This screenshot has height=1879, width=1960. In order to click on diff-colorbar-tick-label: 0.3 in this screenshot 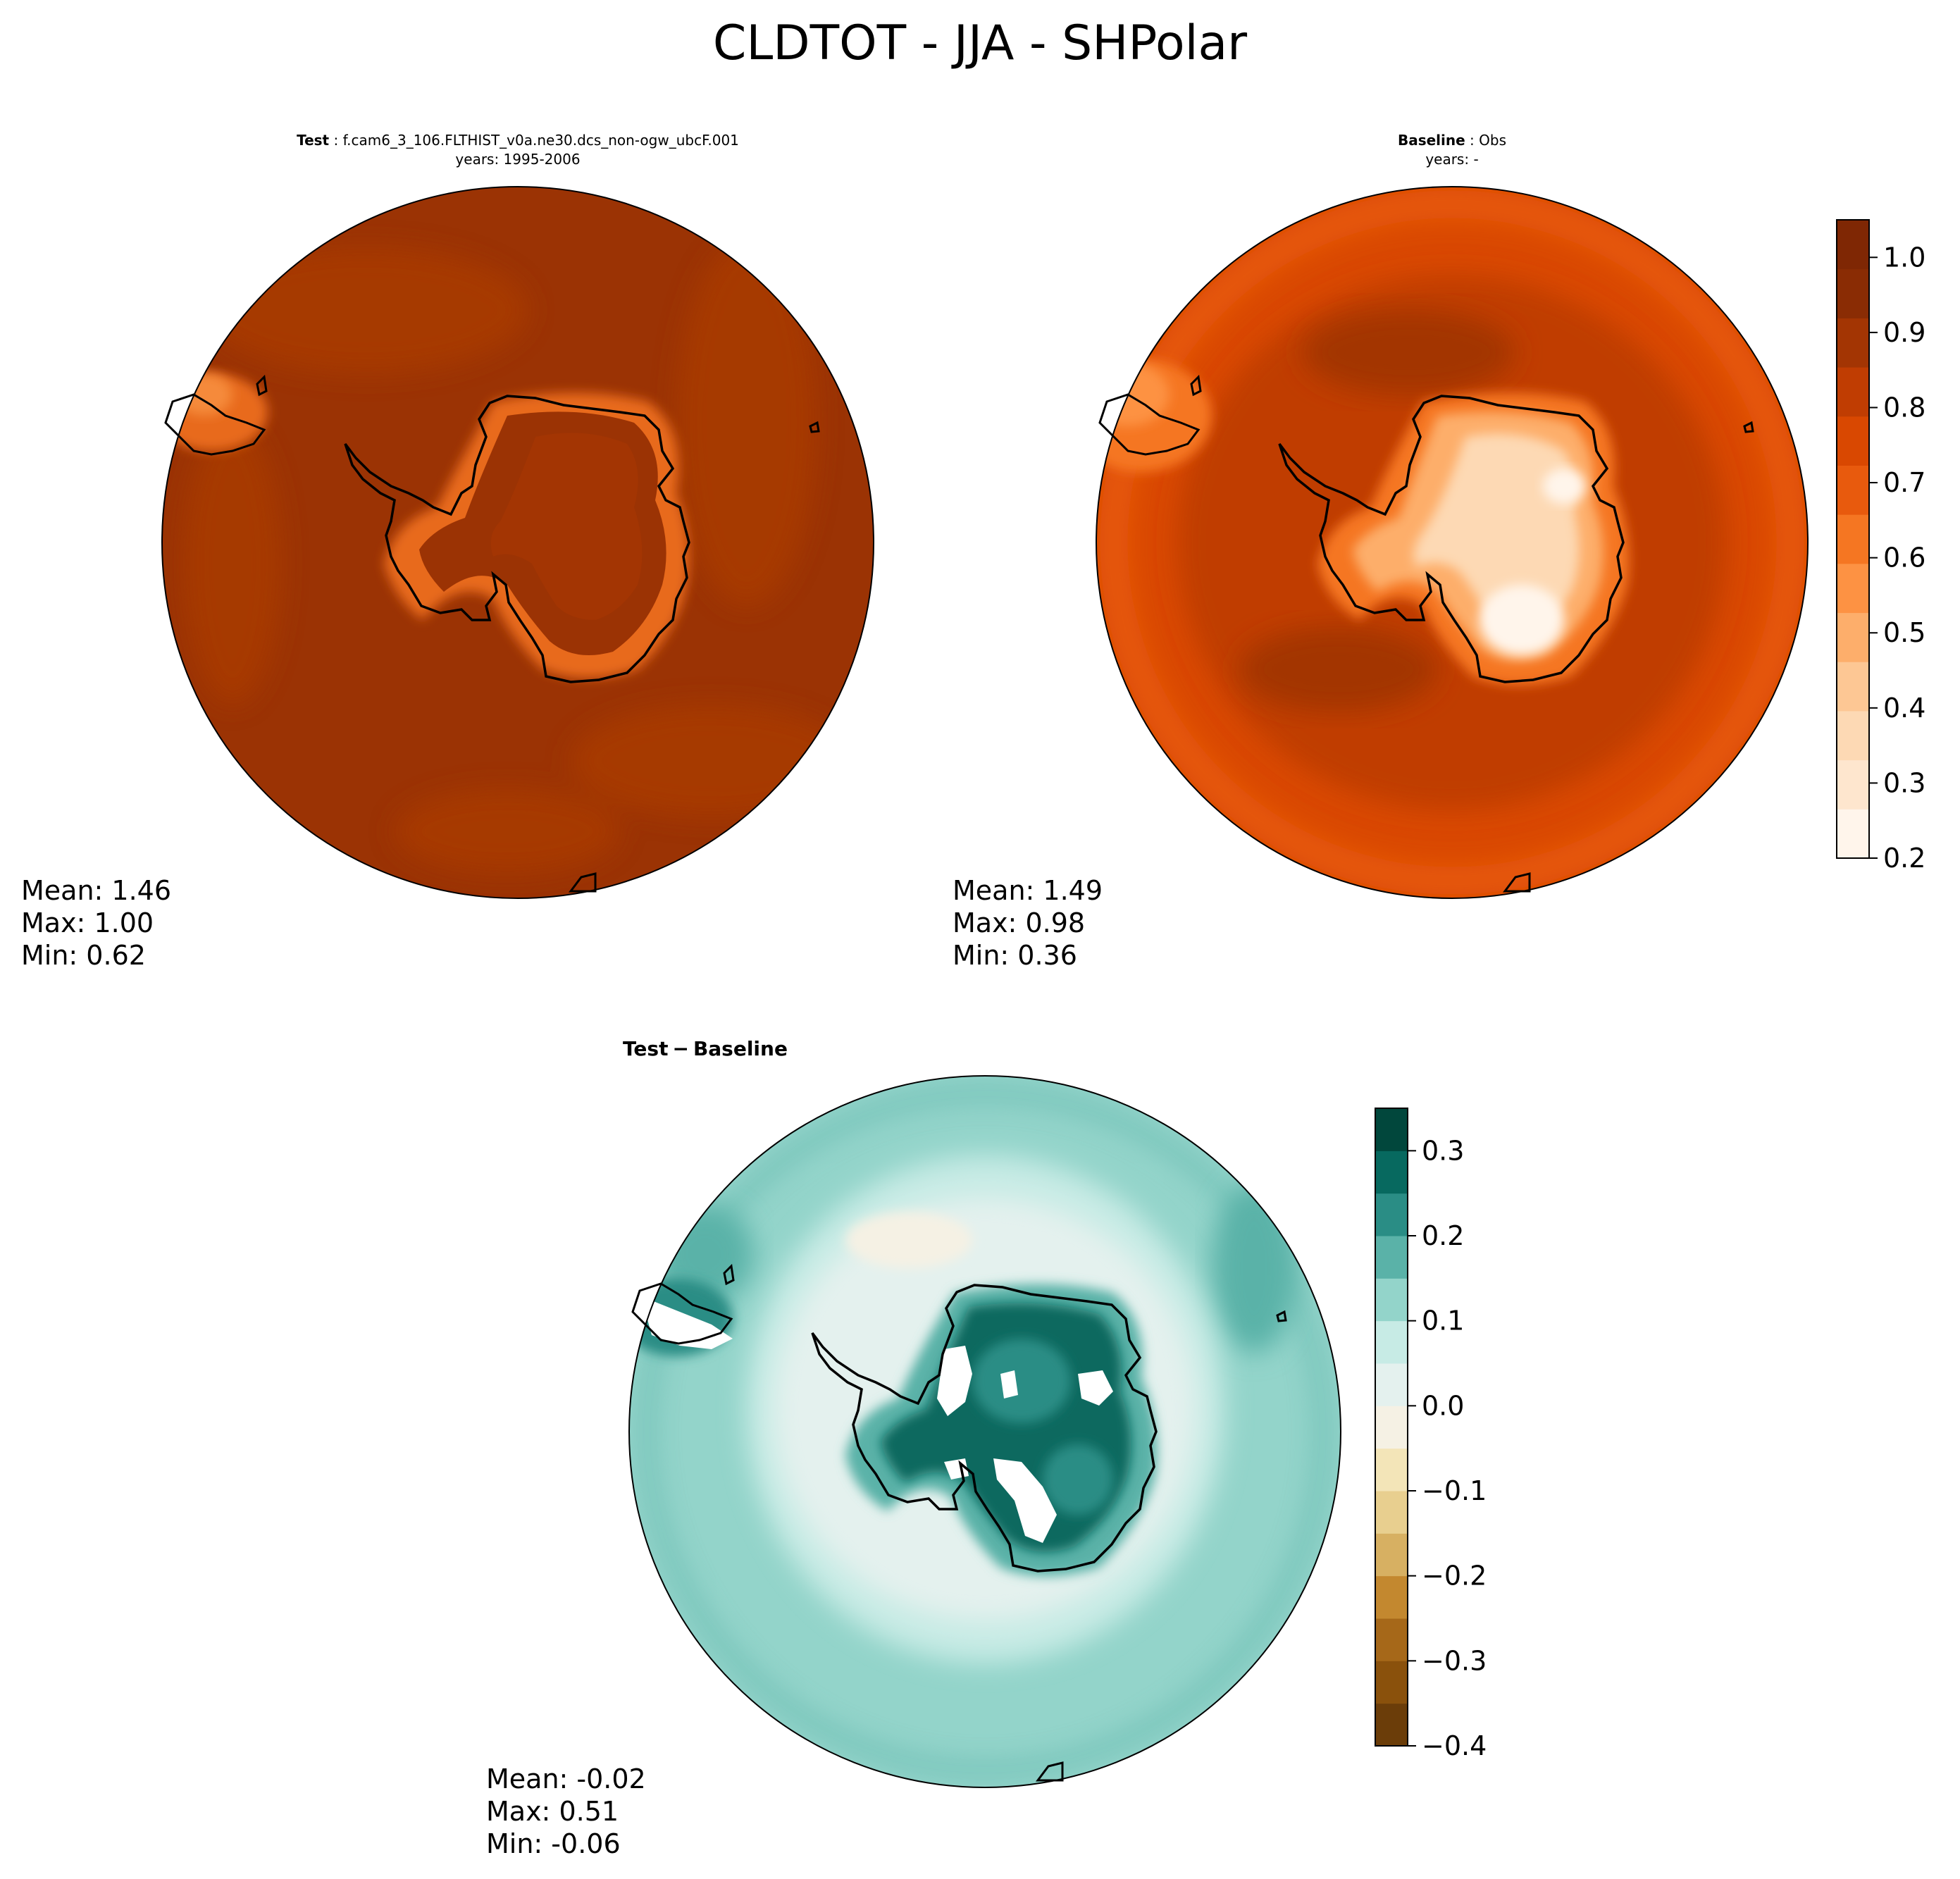, I will do `click(1443, 1150)`.